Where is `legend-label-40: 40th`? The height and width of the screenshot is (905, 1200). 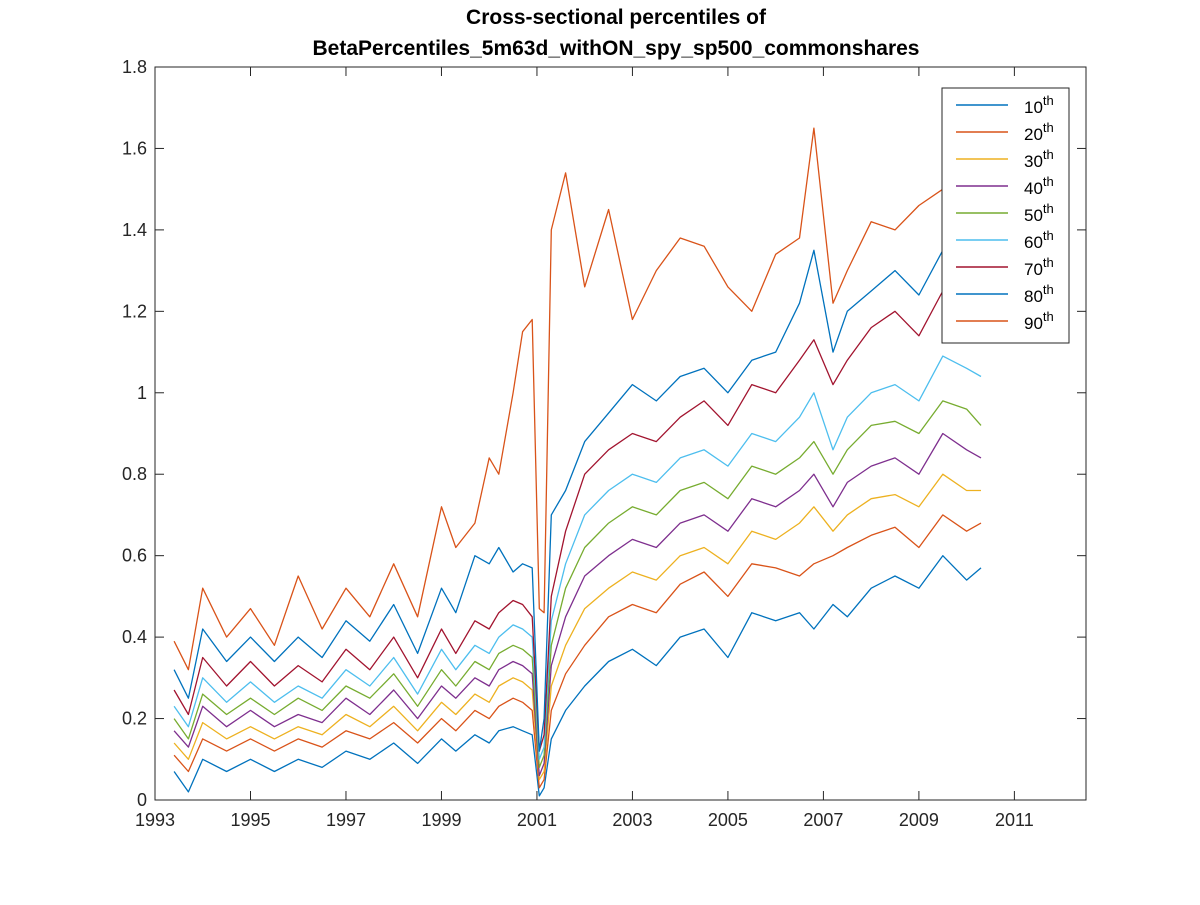 legend-label-40: 40th is located at coordinates (1039, 186).